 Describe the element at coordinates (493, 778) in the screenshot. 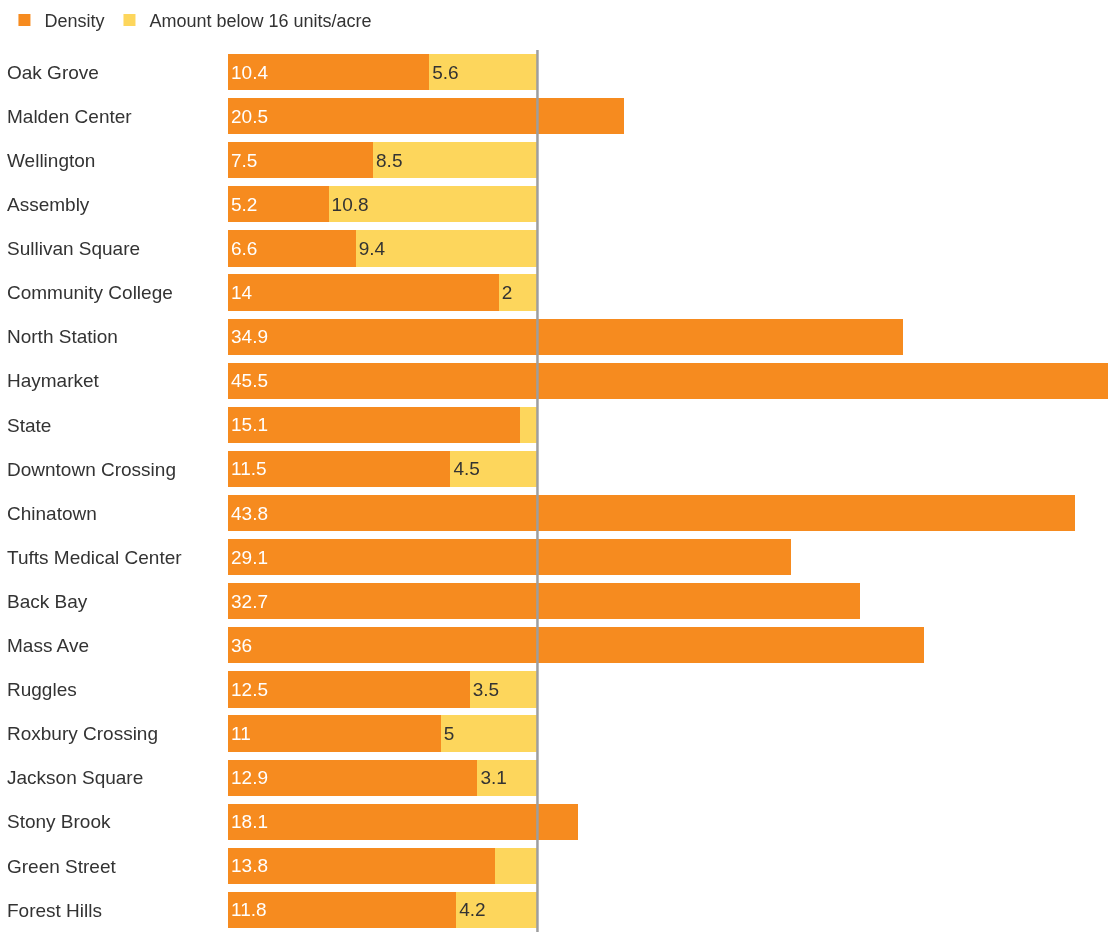

I see `data-label: 3.1` at that location.